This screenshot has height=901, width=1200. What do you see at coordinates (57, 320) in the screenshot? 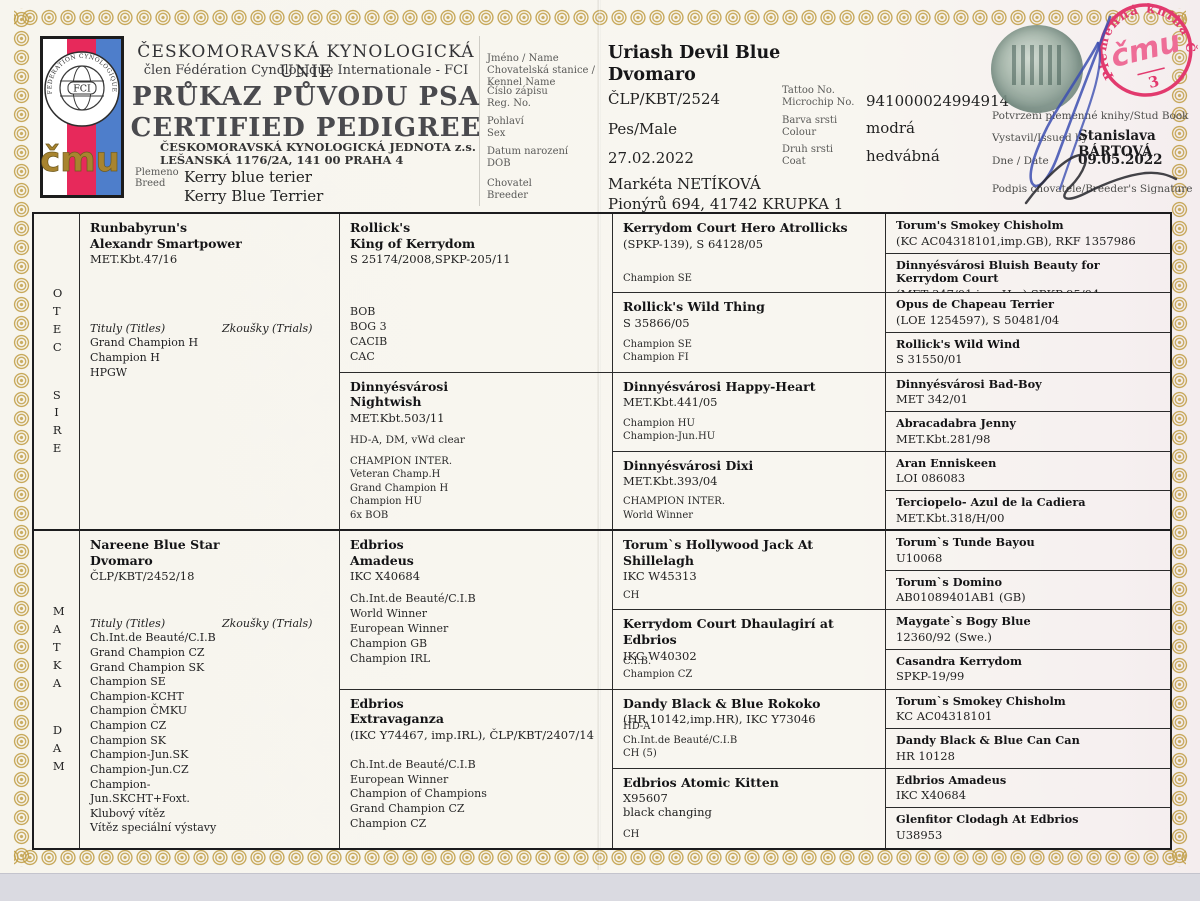
I see `sire-label-cs: OTEC` at bounding box center [57, 320].